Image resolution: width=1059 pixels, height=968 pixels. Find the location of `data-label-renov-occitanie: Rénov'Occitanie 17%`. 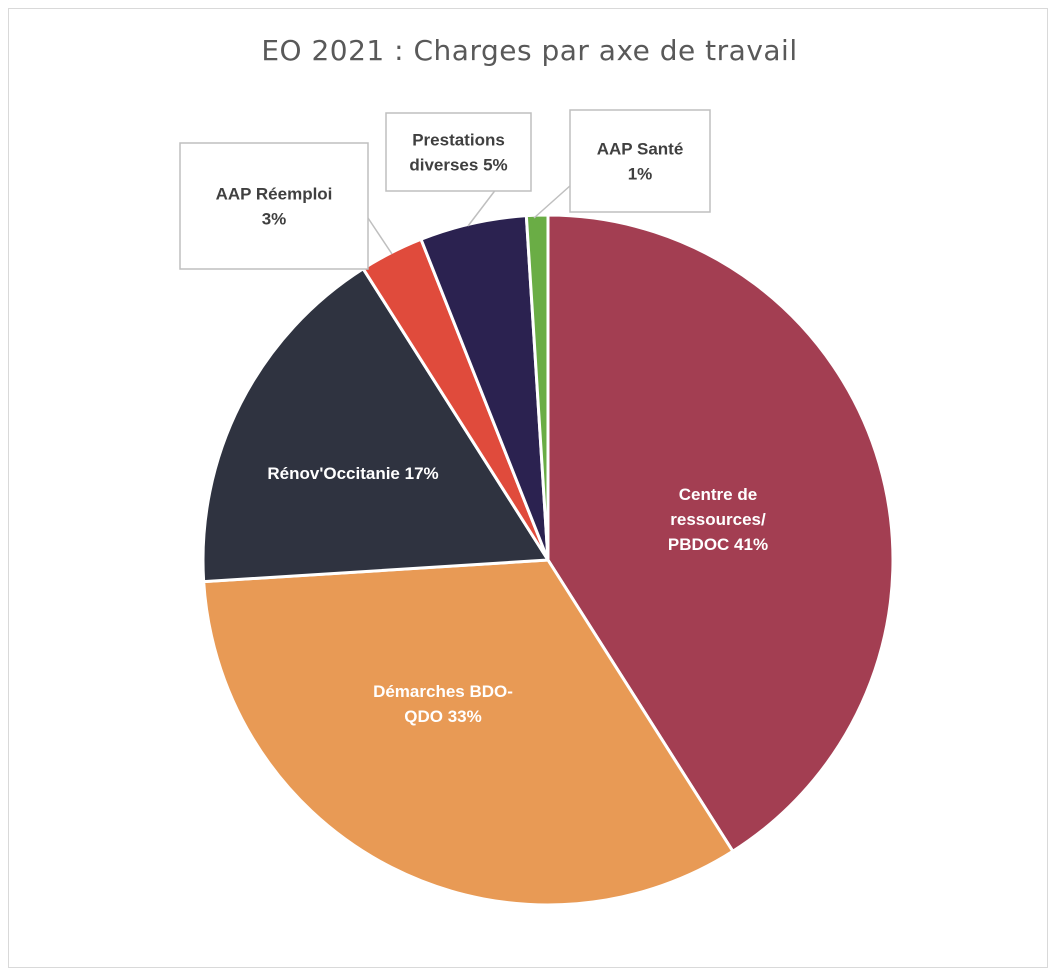

data-label-renov-occitanie: Rénov'Occitanie 17% is located at coordinates (352, 473).